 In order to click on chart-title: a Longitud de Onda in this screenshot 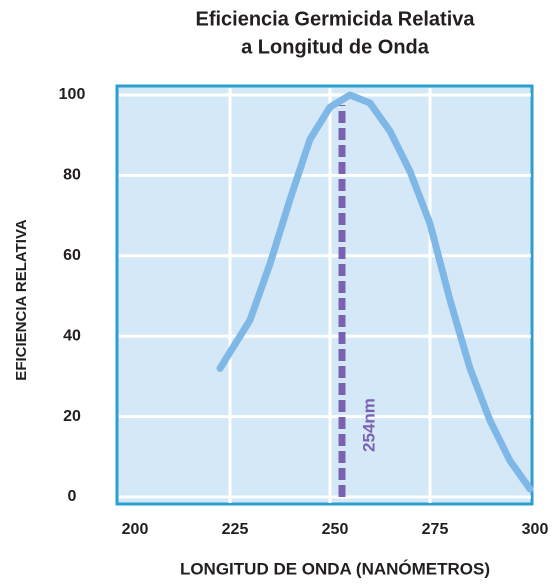, I will do `click(335, 47)`.